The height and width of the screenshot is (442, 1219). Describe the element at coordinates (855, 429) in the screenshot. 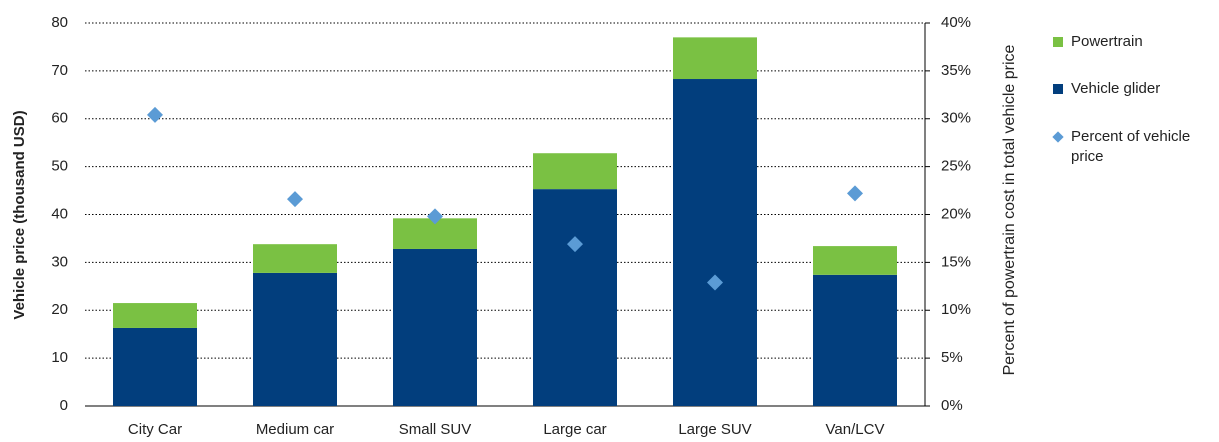

I see `x-tick-label: Van/LCV` at that location.